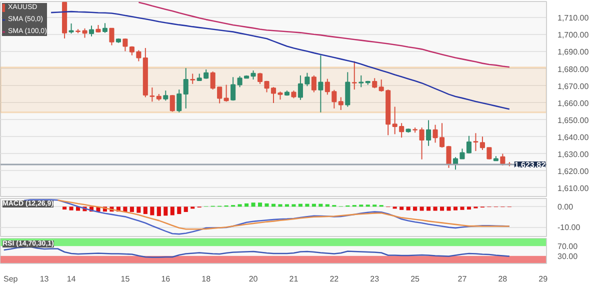 The width and height of the screenshot is (591, 286). Describe the element at coordinates (166, 279) in the screenshot. I see `x-tick-label: 16` at that location.